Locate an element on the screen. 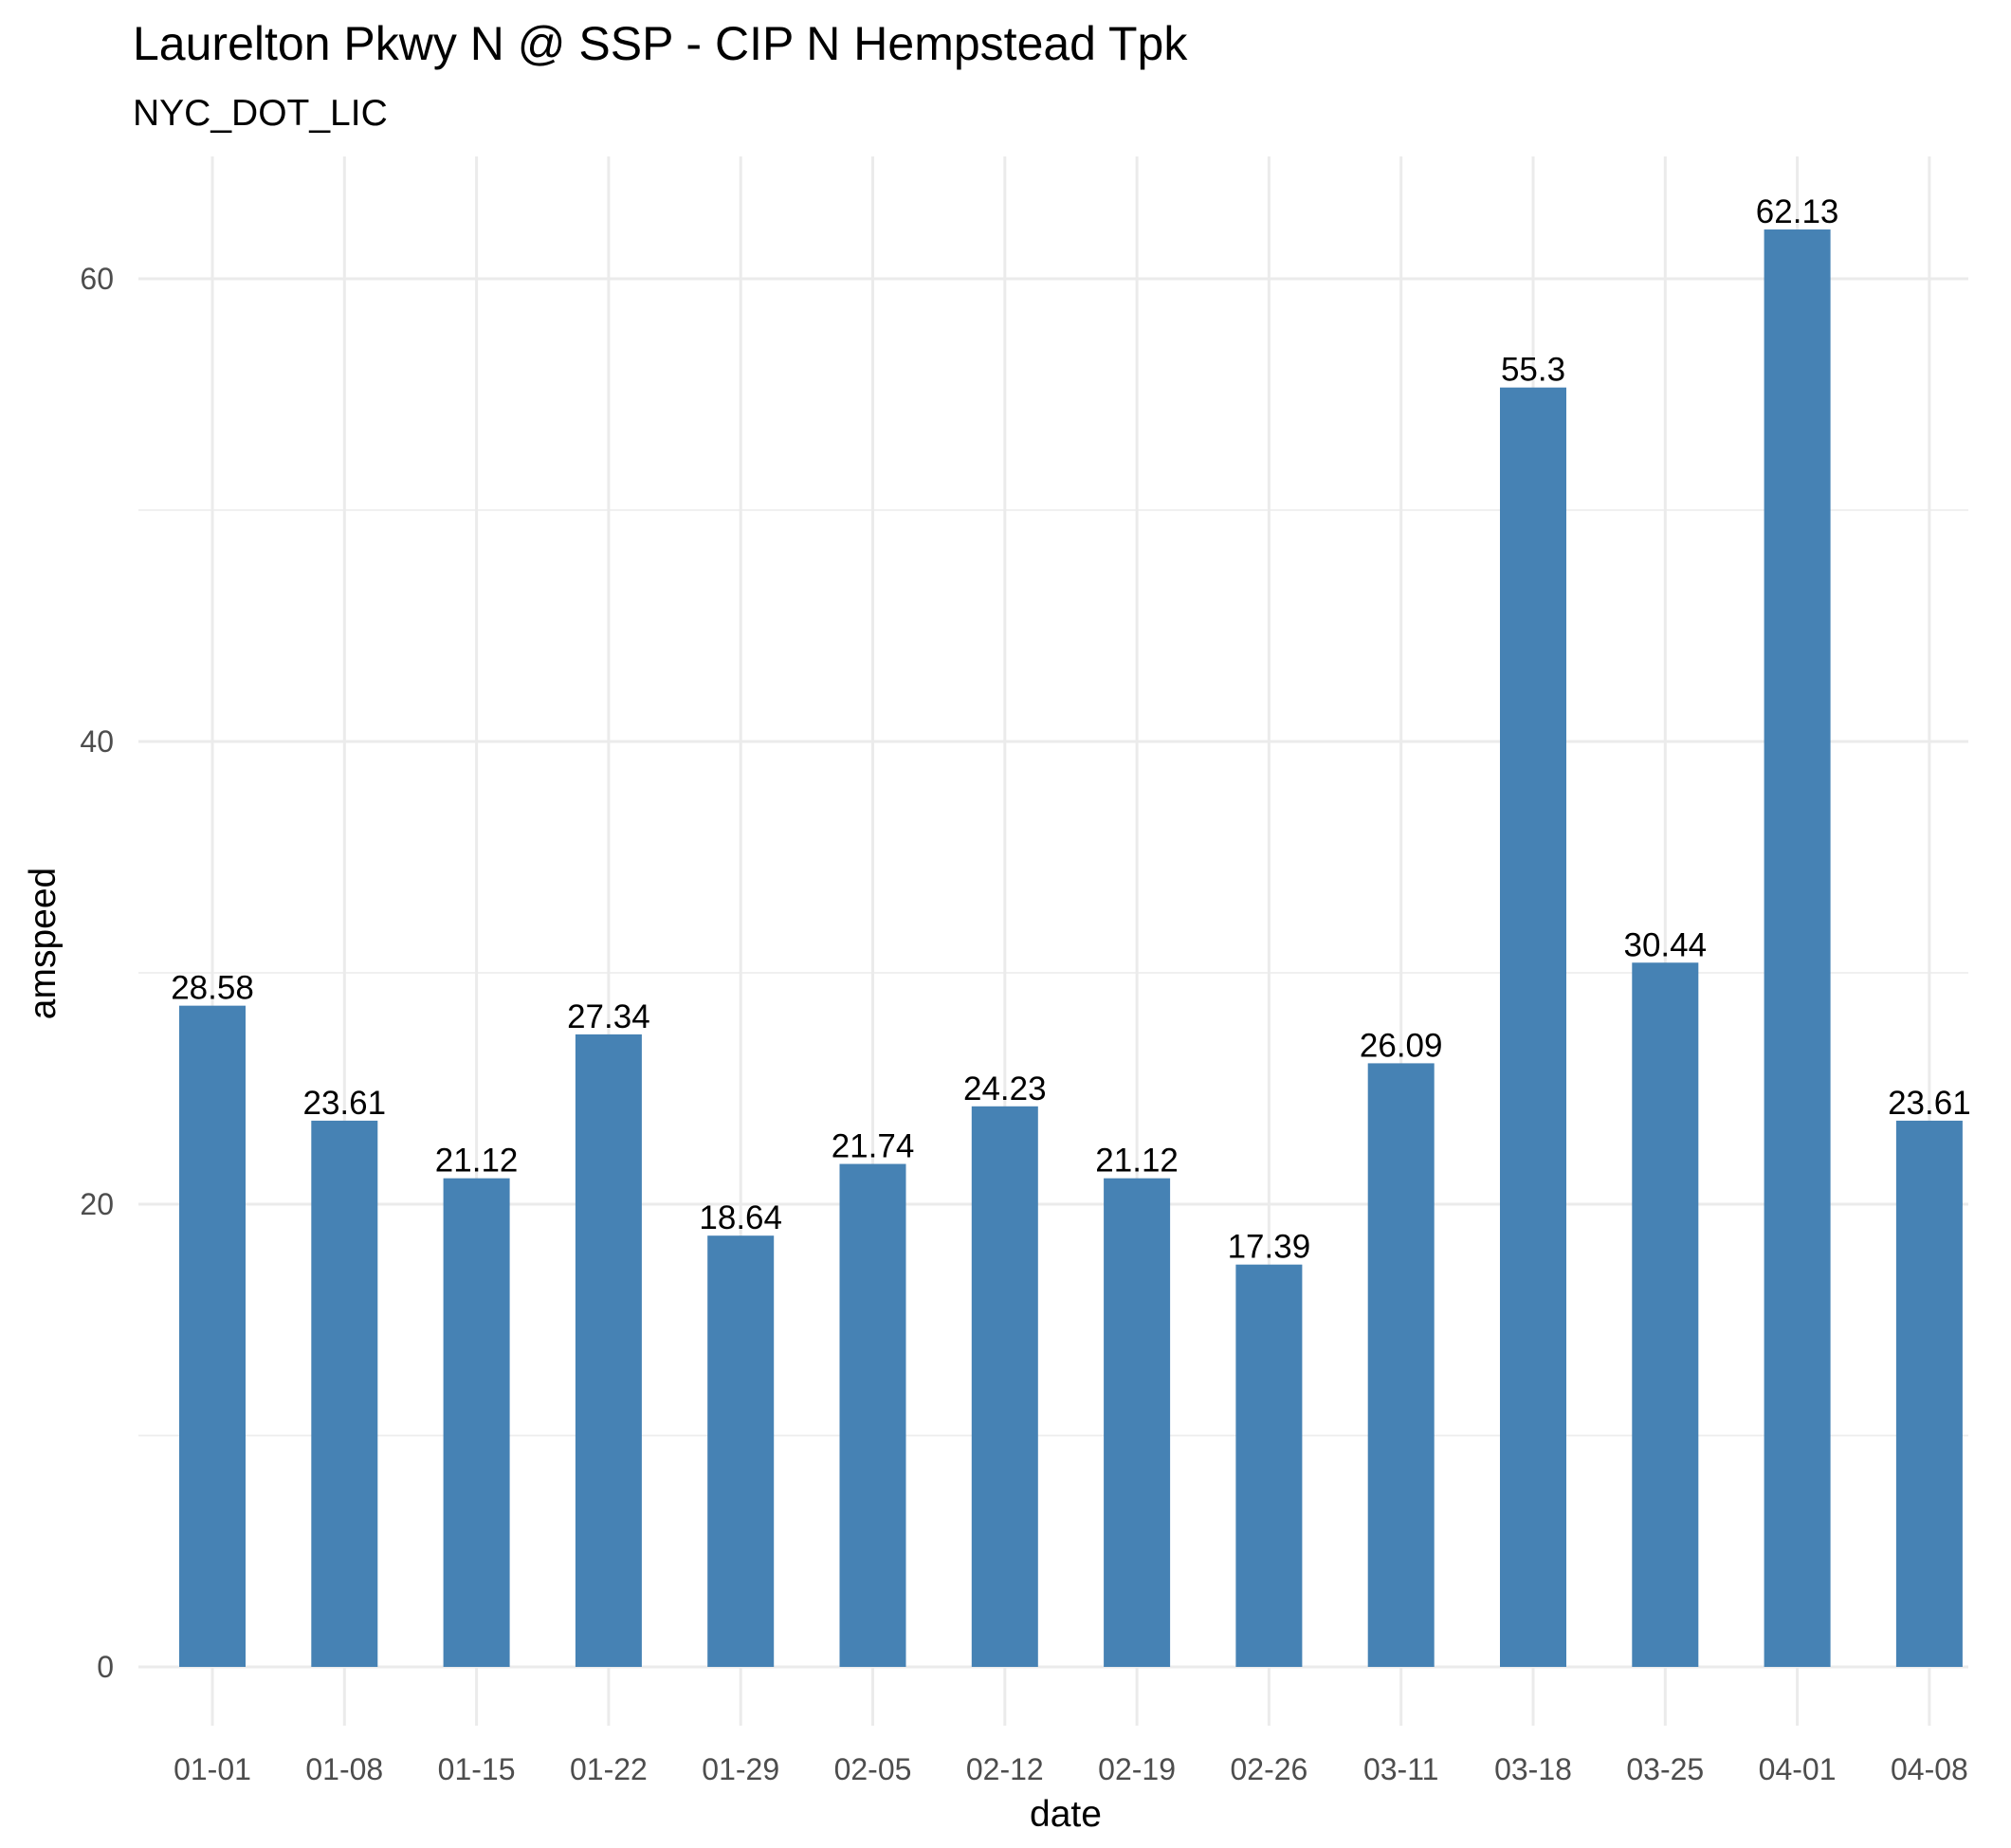  data-label-03-11: 26.09 is located at coordinates (1402, 1045).